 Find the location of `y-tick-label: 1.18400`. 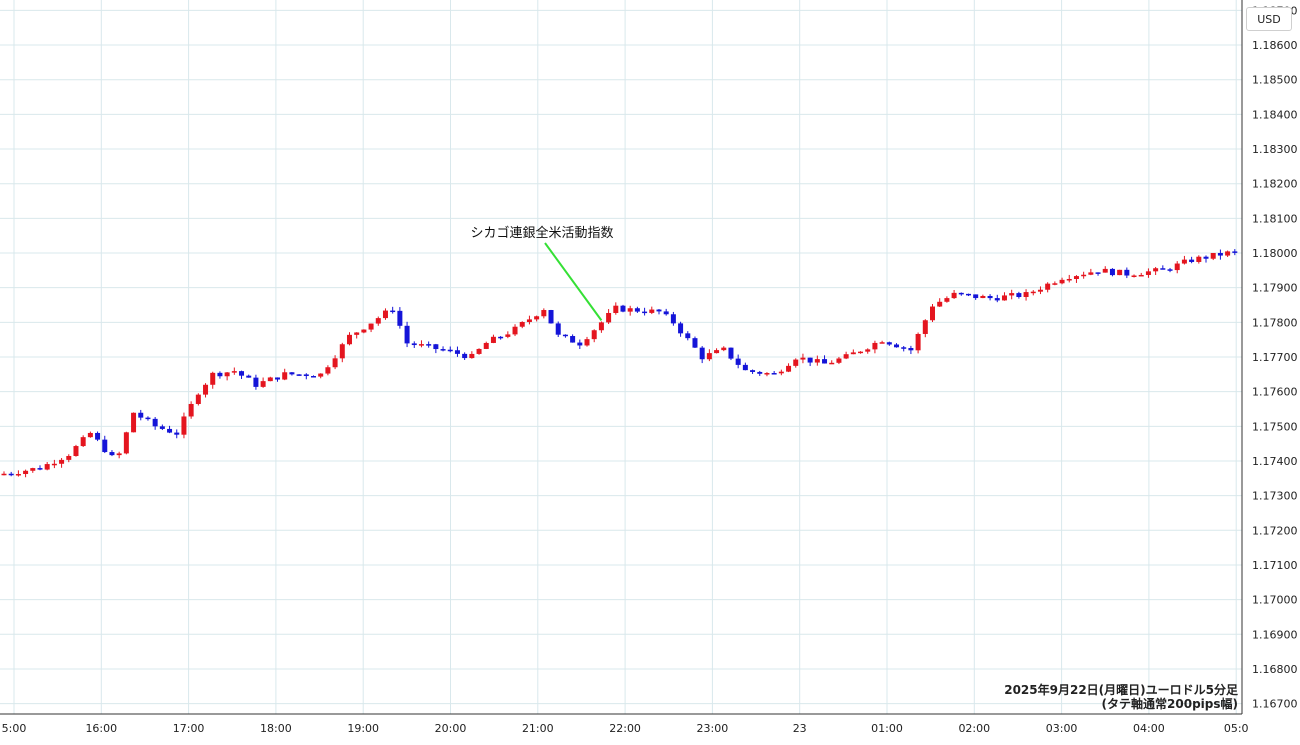

y-tick-label: 1.18400 is located at coordinates (1275, 114).